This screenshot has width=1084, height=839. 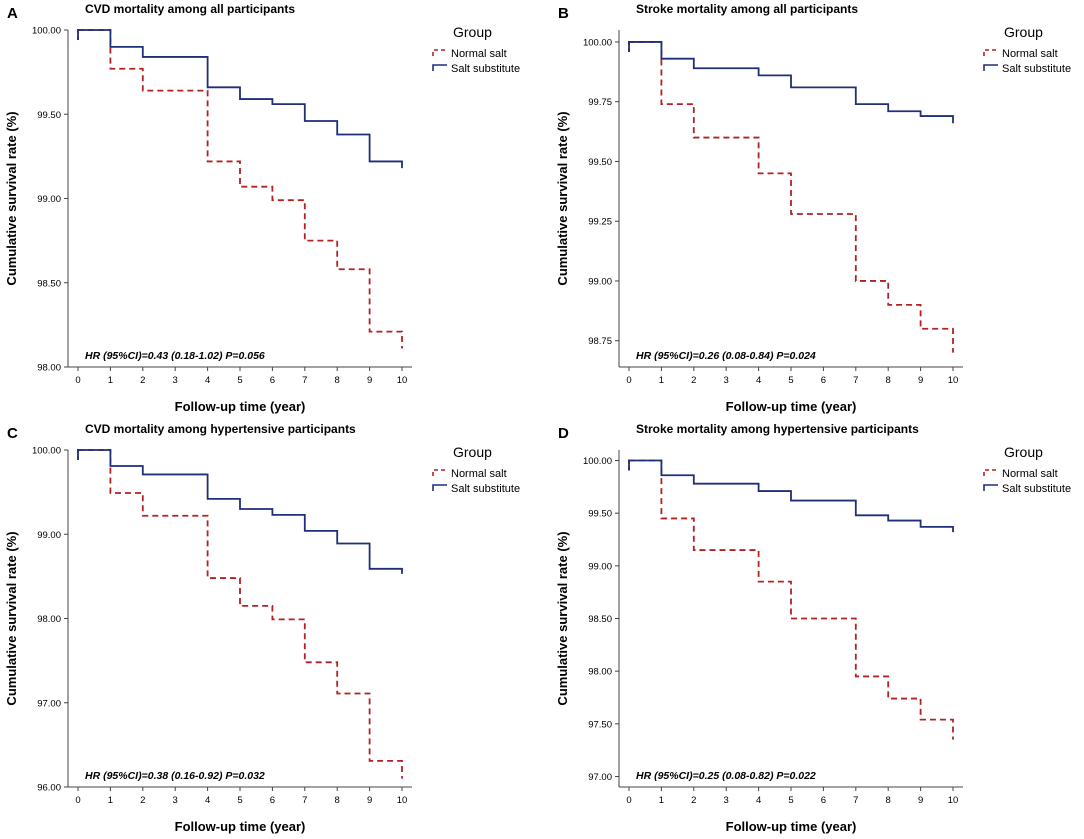 I want to click on hr-annotation: HR (95%CI)=0.25 (0.08-0.82) P=0.022, so click(x=726, y=776).